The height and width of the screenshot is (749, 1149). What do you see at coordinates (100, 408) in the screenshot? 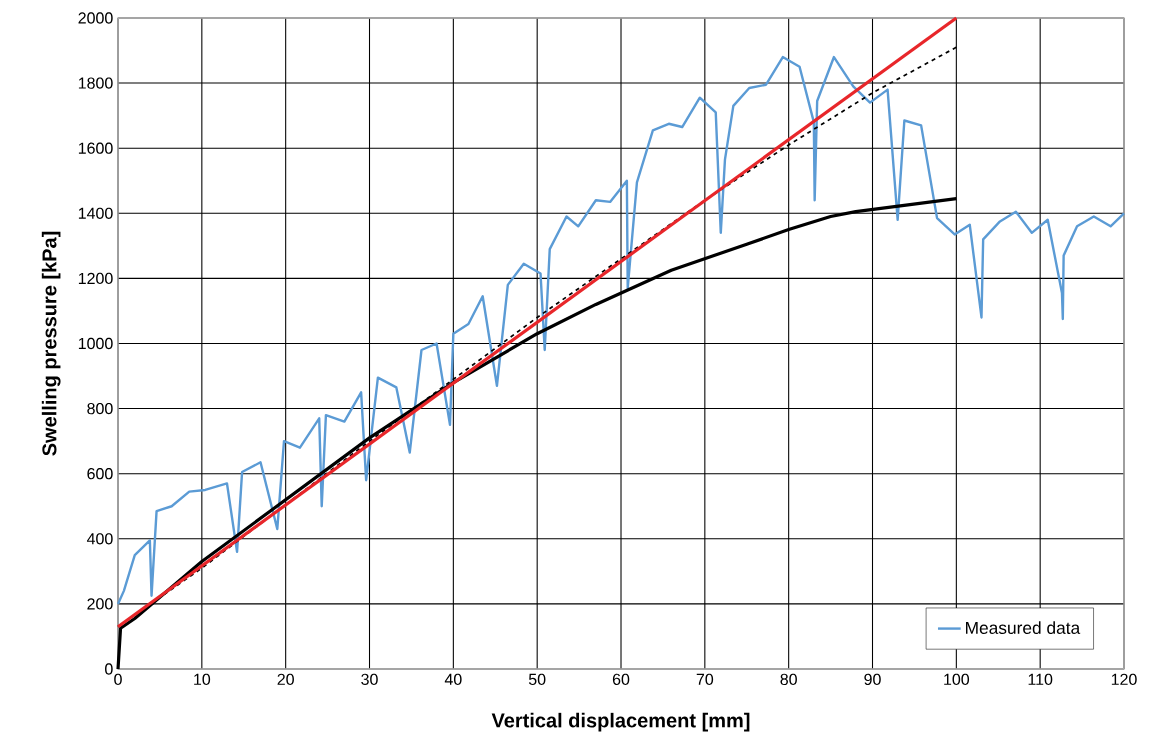
I see `y-tick-label: 800` at bounding box center [100, 408].